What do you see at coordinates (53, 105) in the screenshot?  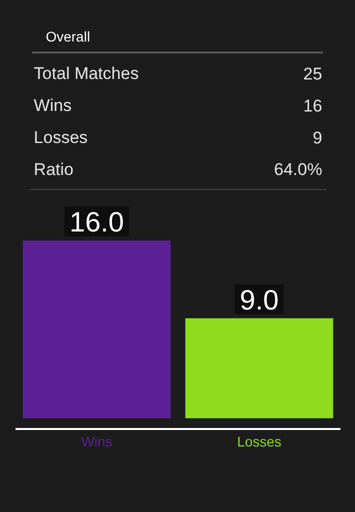 I see `text: Wins` at bounding box center [53, 105].